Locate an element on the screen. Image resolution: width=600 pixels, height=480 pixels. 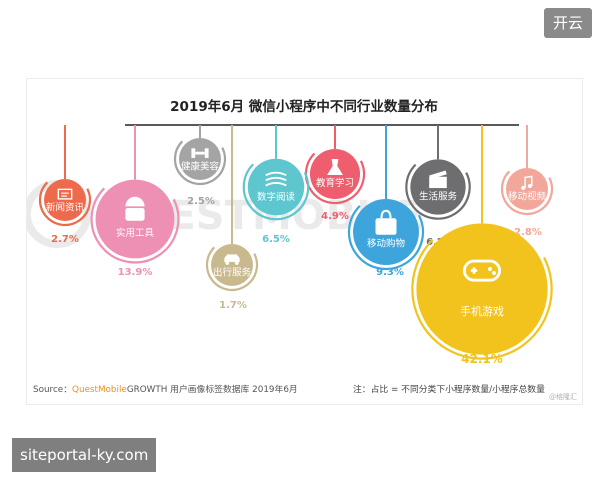
bubble-label: 健康美容 is located at coordinates (200, 166).